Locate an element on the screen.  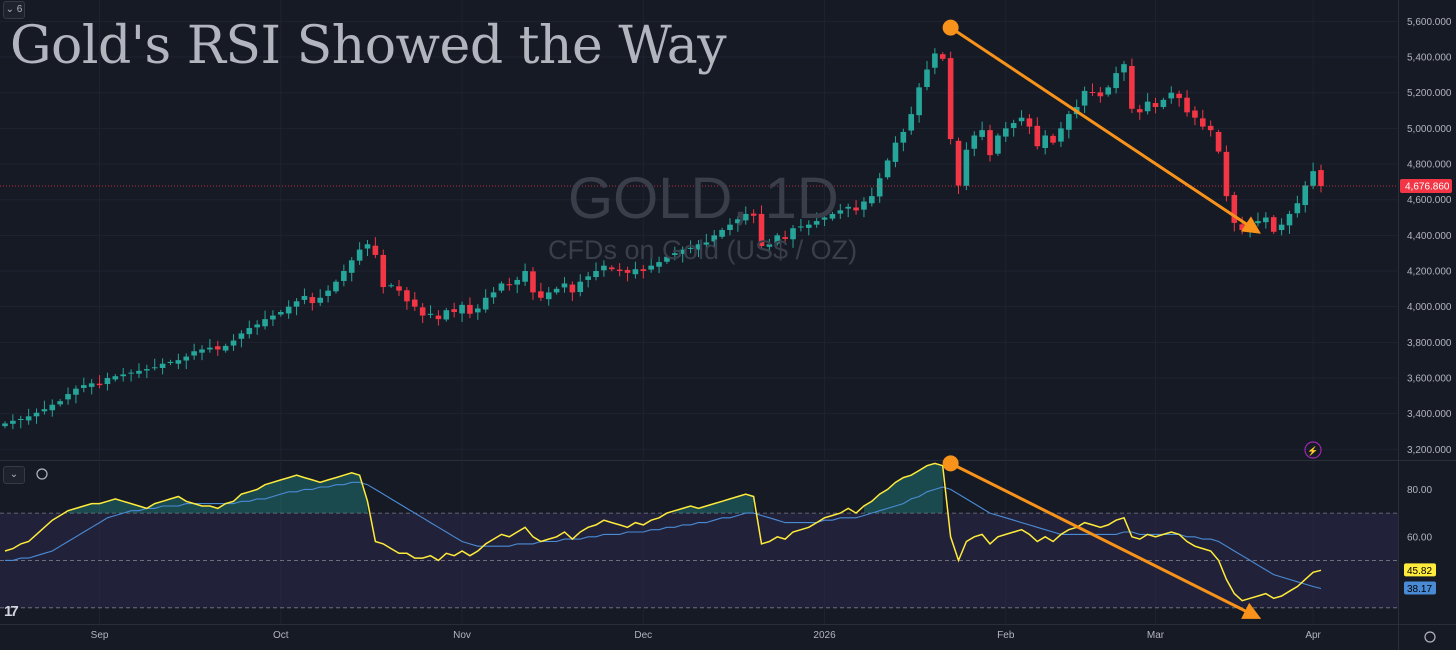
price-tick-label: 5,200.000 is located at coordinates (1429, 93).